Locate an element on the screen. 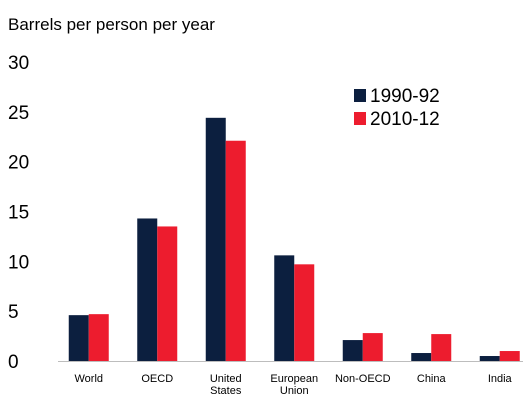 The height and width of the screenshot is (394, 523). legend-label: 1990-92 is located at coordinates (405, 96).